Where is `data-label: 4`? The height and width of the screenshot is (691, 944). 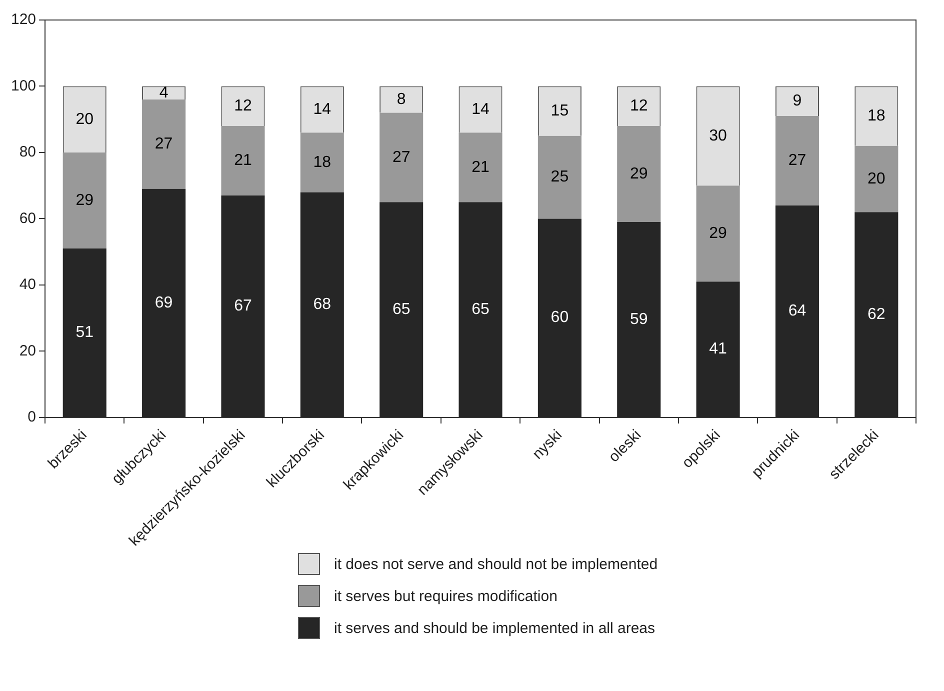 data-label: 4 is located at coordinates (163, 93).